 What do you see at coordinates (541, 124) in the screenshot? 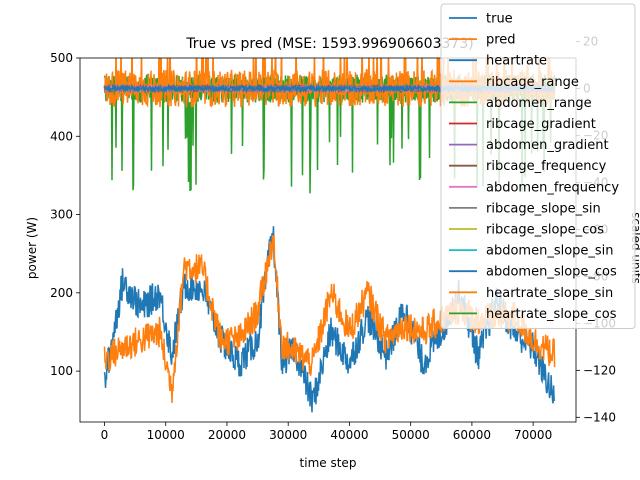
I see `legend-label-ribcage_gradient: ribcage_gradient` at bounding box center [541, 124].